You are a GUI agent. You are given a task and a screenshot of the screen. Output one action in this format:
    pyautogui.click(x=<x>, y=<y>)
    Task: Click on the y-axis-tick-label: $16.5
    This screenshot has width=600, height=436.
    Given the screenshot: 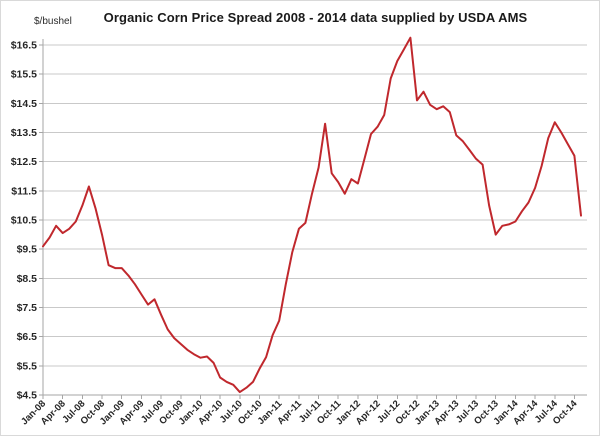 What is the action you would take?
    pyautogui.click(x=24, y=46)
    